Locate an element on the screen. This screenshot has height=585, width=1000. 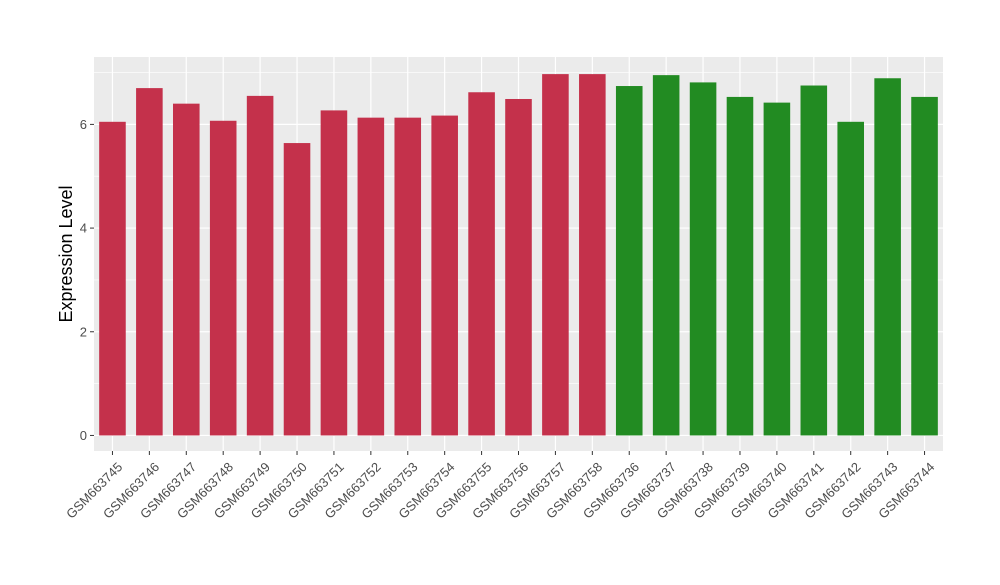
y-tick-label: 4 is located at coordinates (83, 228).